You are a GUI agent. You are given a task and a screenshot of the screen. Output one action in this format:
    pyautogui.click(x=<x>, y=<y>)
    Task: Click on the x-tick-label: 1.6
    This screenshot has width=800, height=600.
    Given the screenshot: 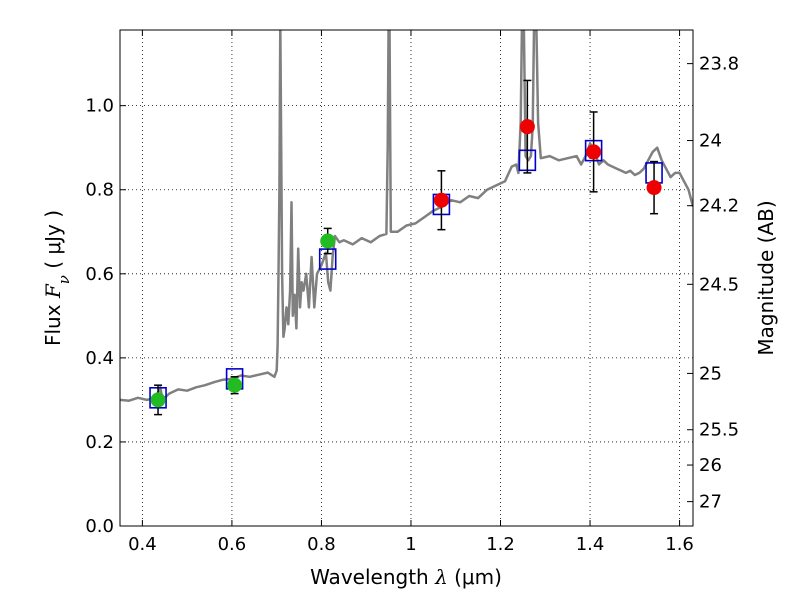 What is the action you would take?
    pyautogui.click(x=679, y=544)
    